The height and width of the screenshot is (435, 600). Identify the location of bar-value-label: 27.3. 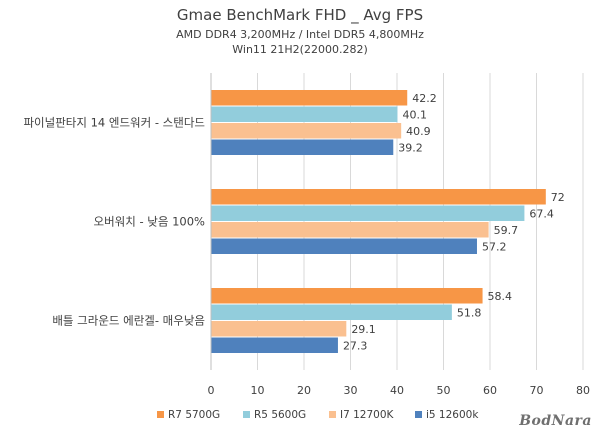
(355, 345).